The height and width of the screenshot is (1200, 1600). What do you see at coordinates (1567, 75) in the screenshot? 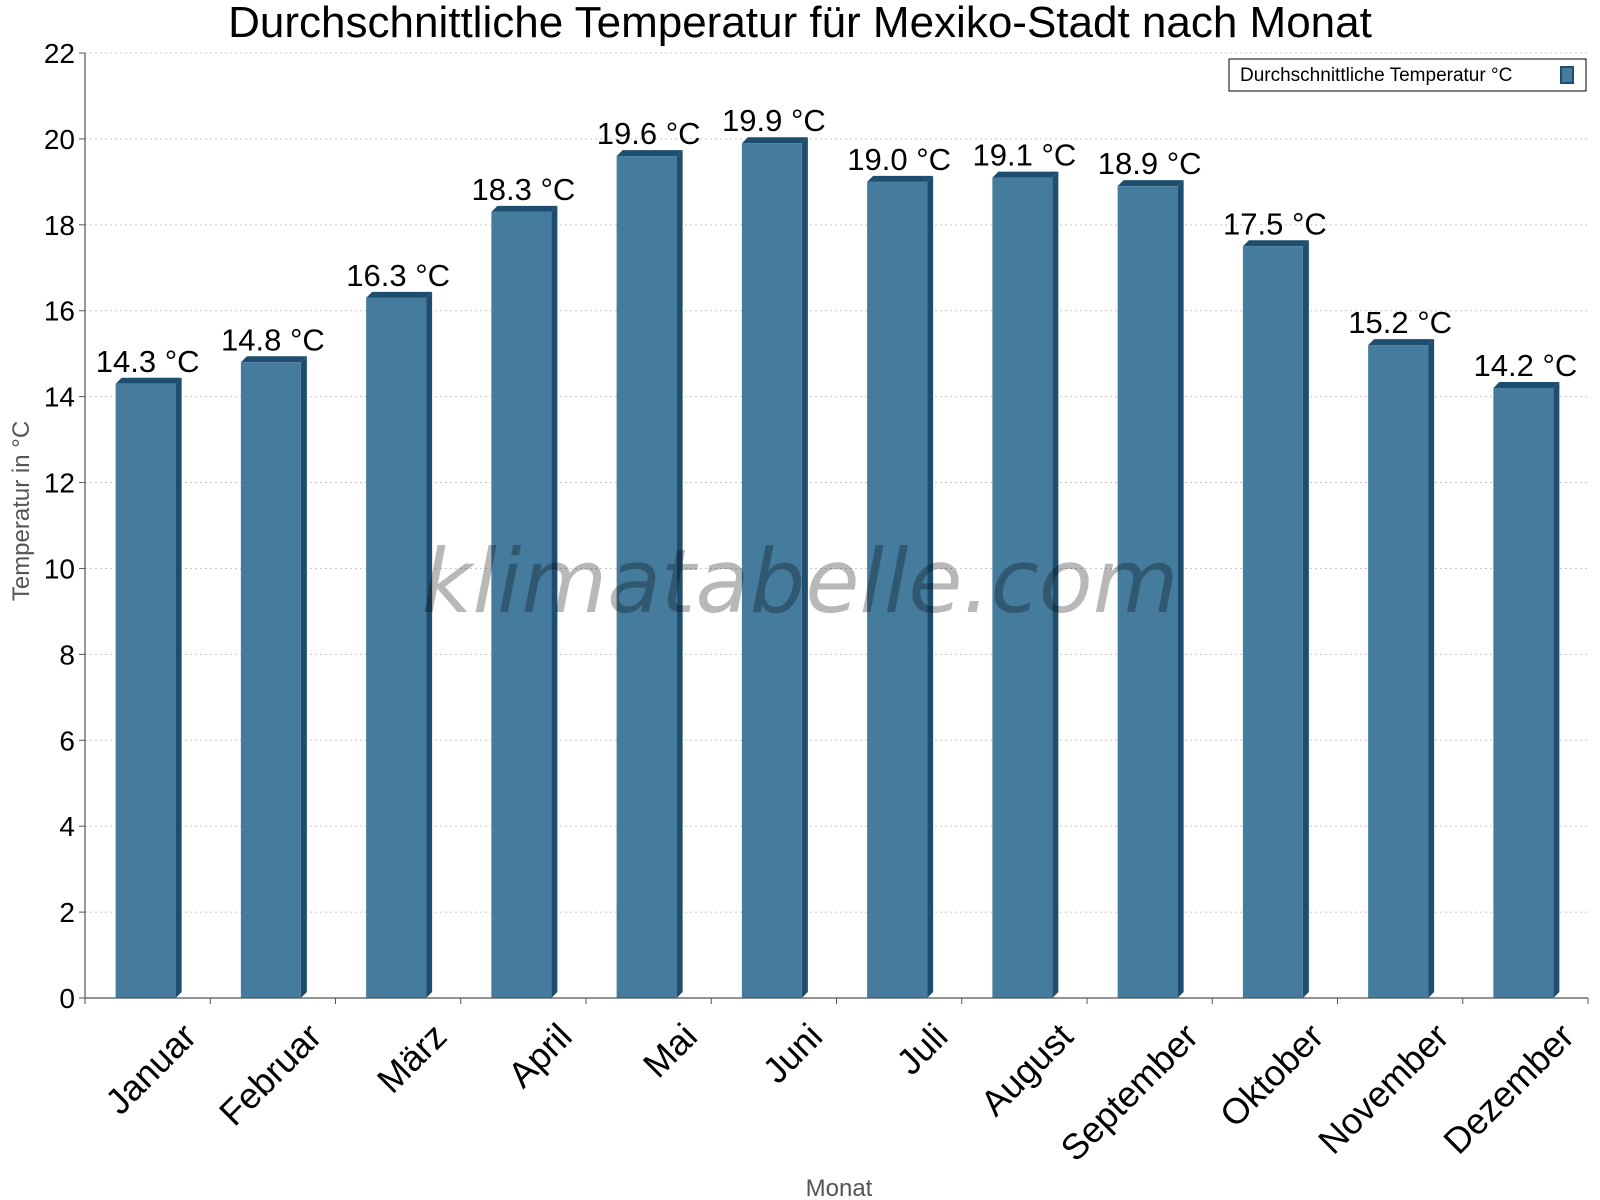
I see `legend-swatch` at bounding box center [1567, 75].